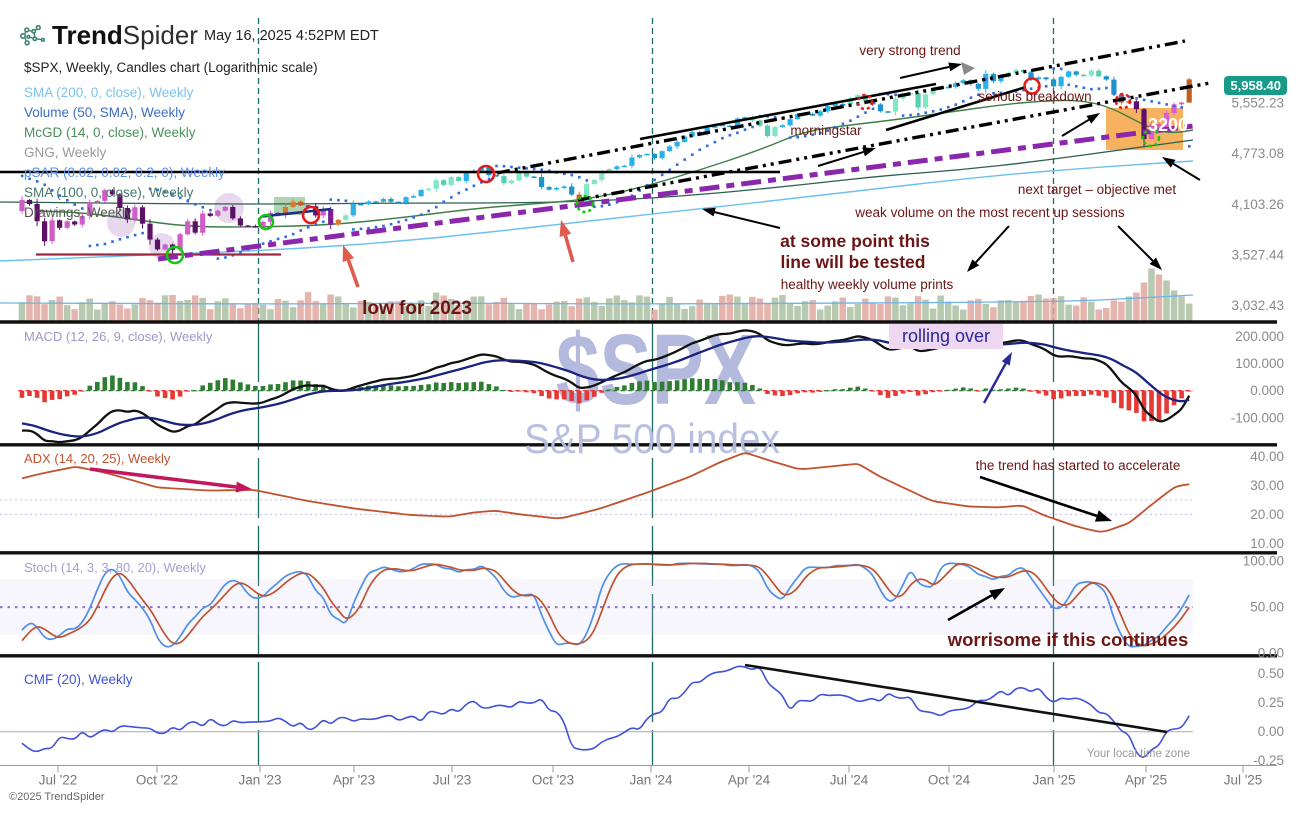 This screenshot has height=815, width=1307. Describe the element at coordinates (652, 438) in the screenshot. I see `svg-text: S&P 500 index` at that location.